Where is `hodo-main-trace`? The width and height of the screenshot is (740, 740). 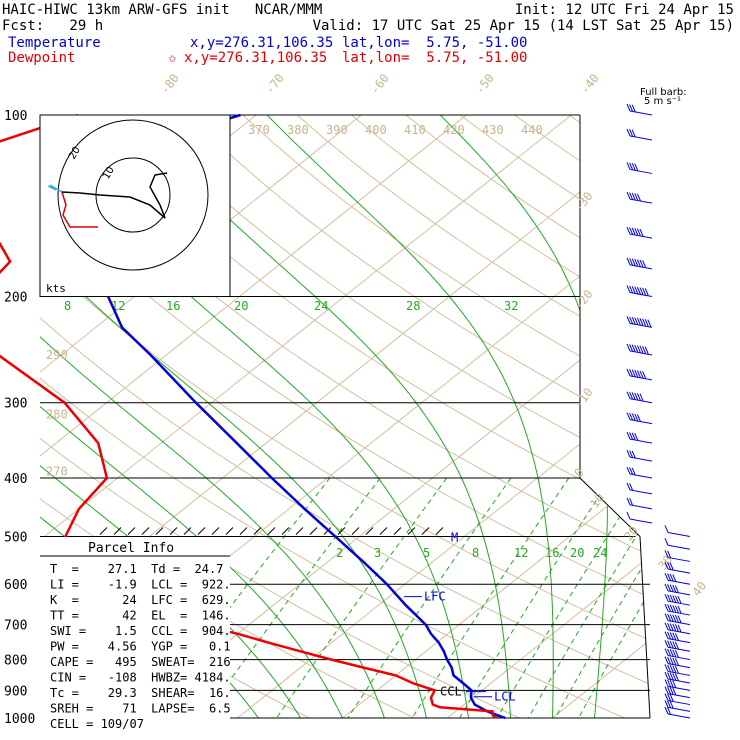
hodo-main-trace is located at coordinates (114, 195).